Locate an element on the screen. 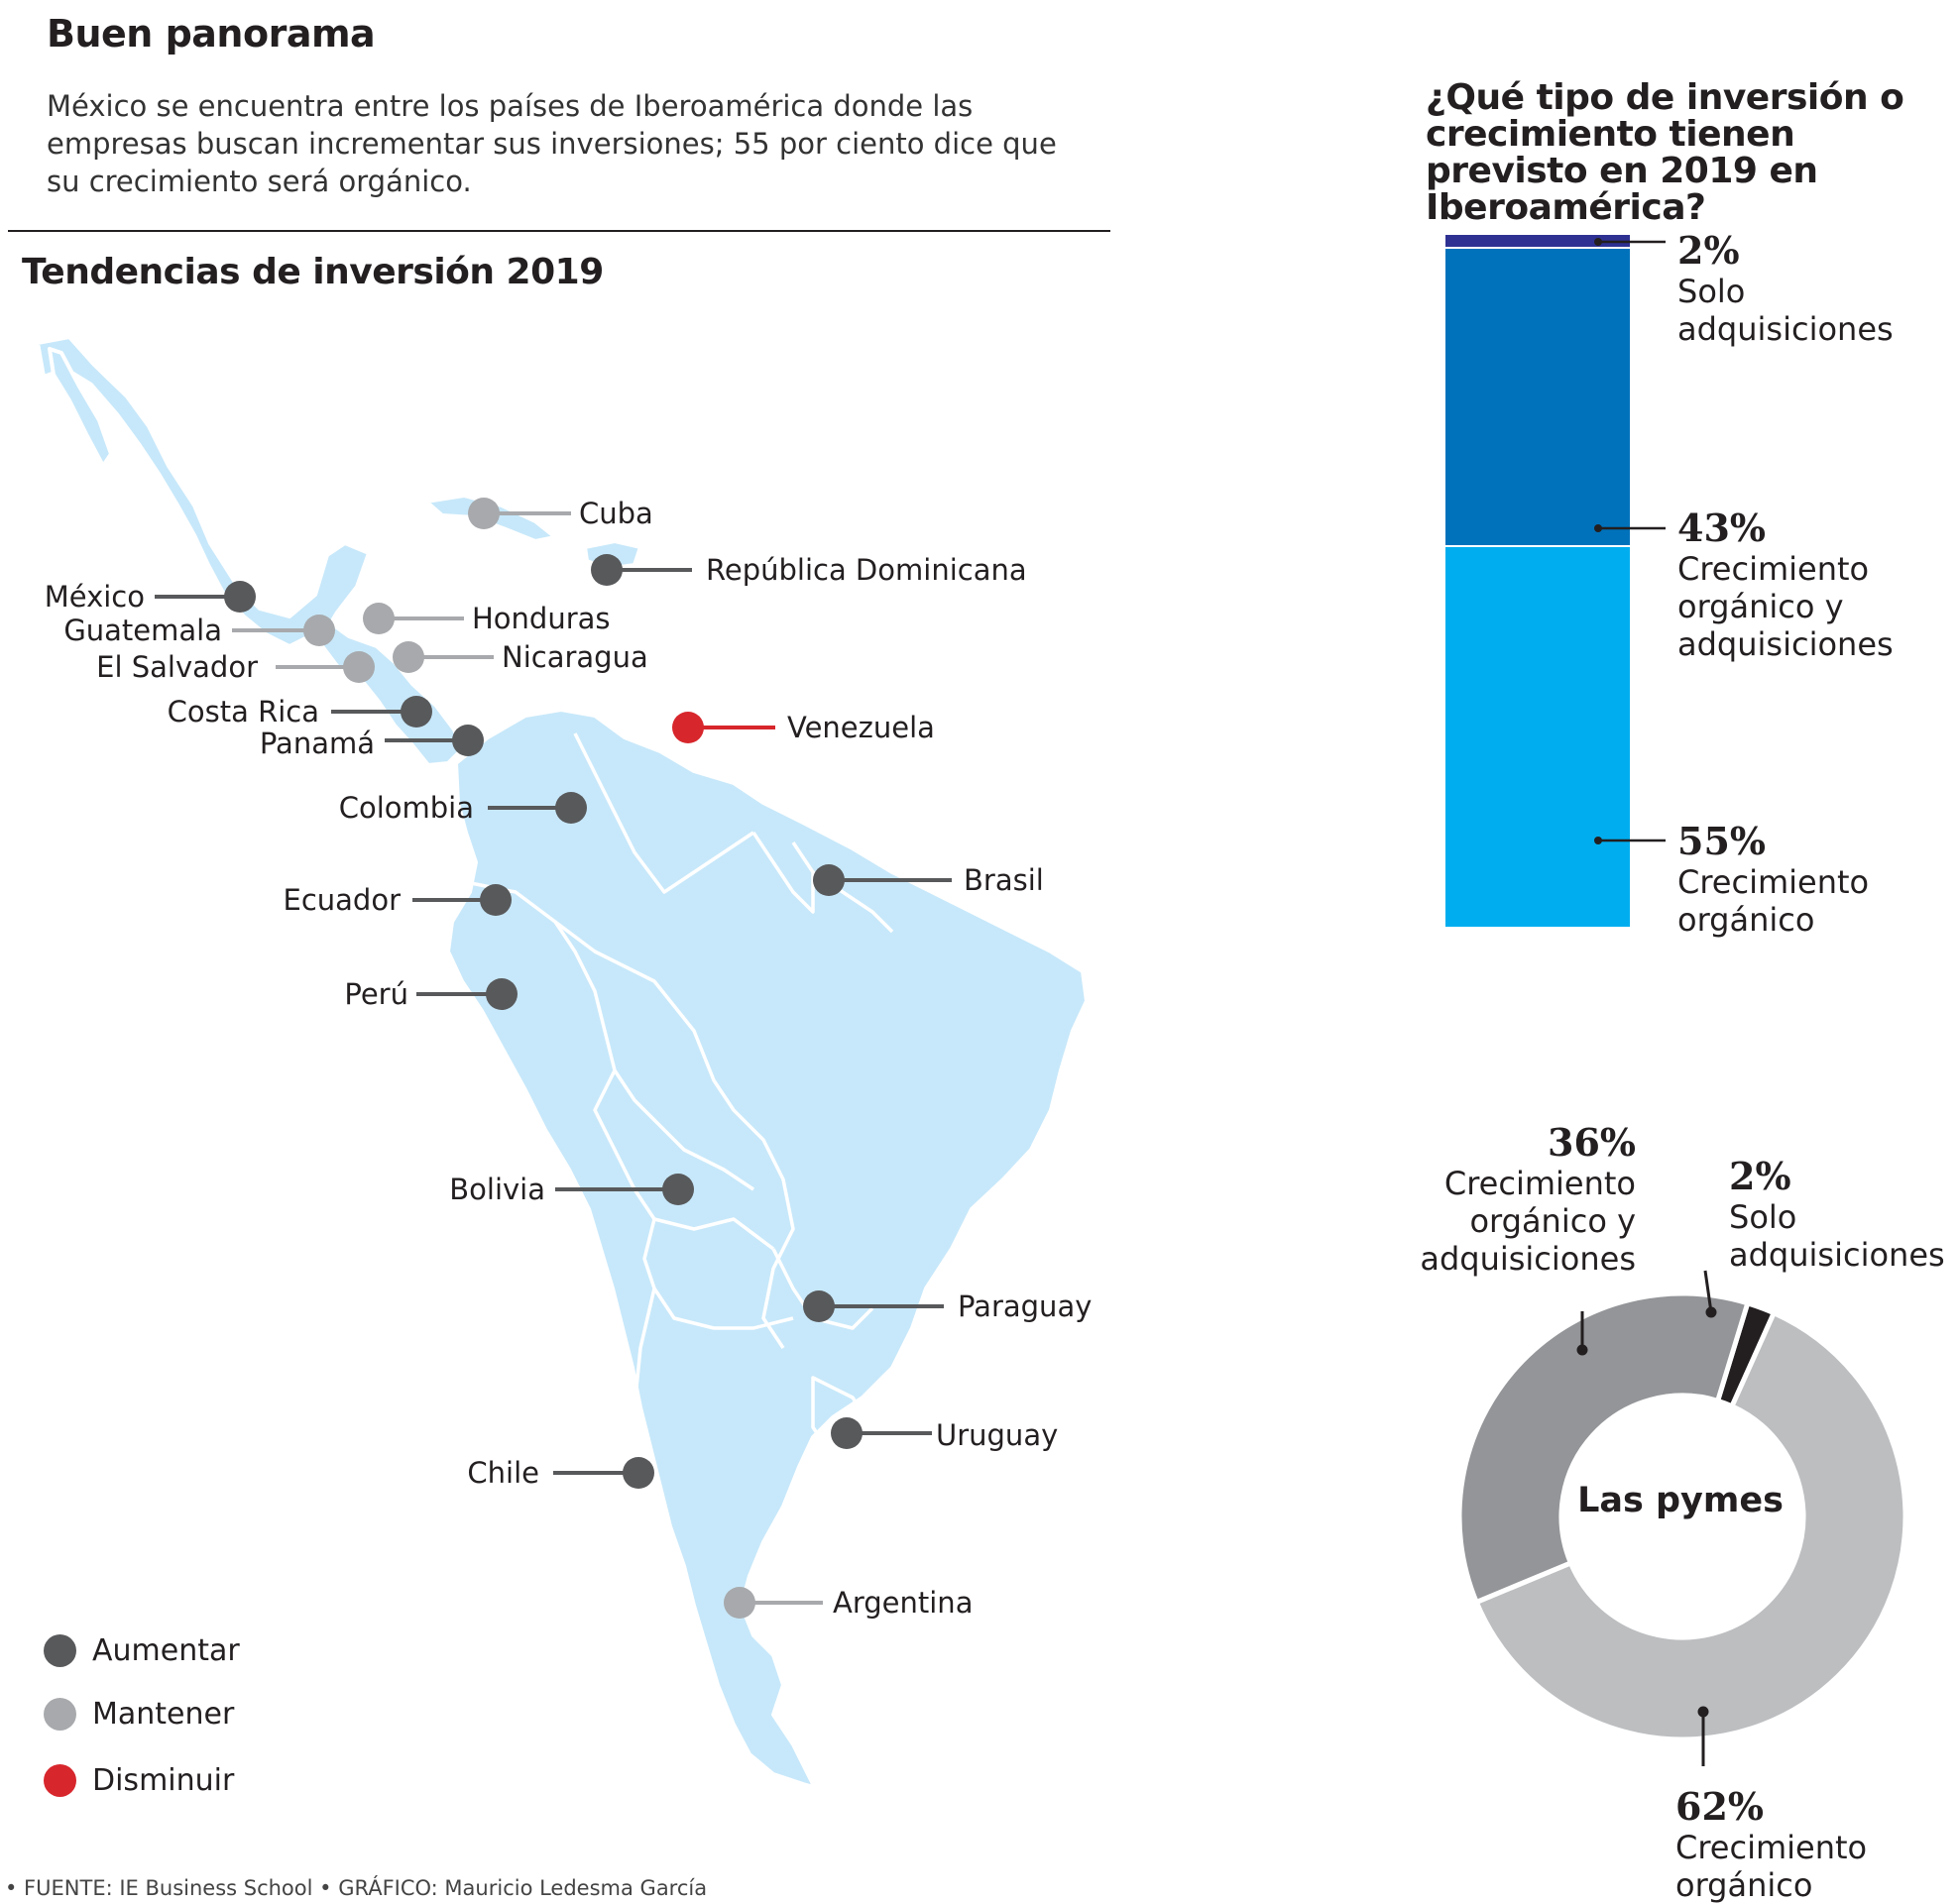 The width and height of the screenshot is (1959, 1904). legend-label: Aumentar is located at coordinates (166, 1650).